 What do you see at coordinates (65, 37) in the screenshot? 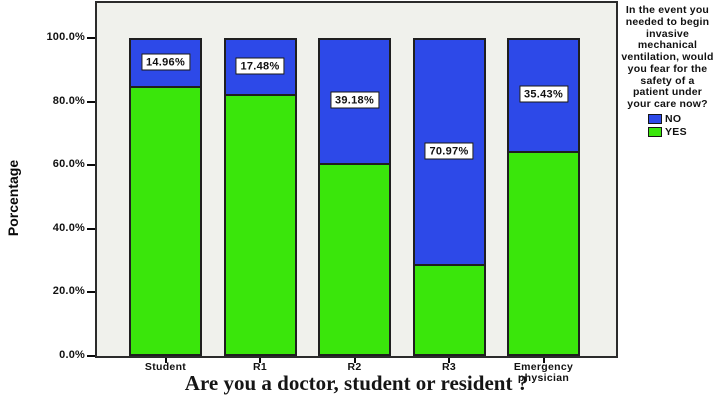
I see `y-tick-label: 100.0%` at bounding box center [65, 37].